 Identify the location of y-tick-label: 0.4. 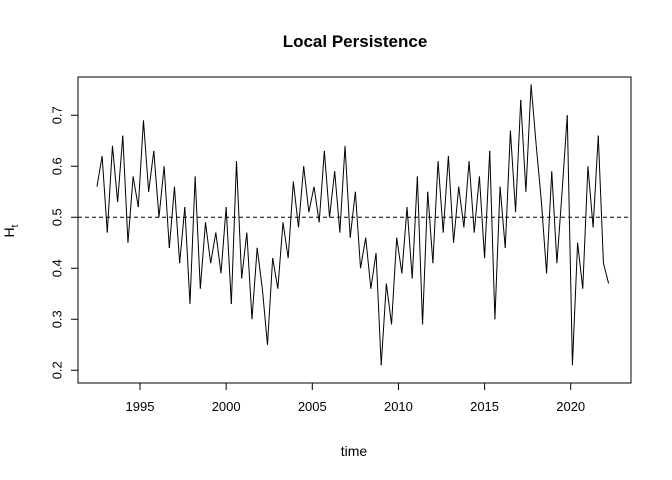
(57, 268).